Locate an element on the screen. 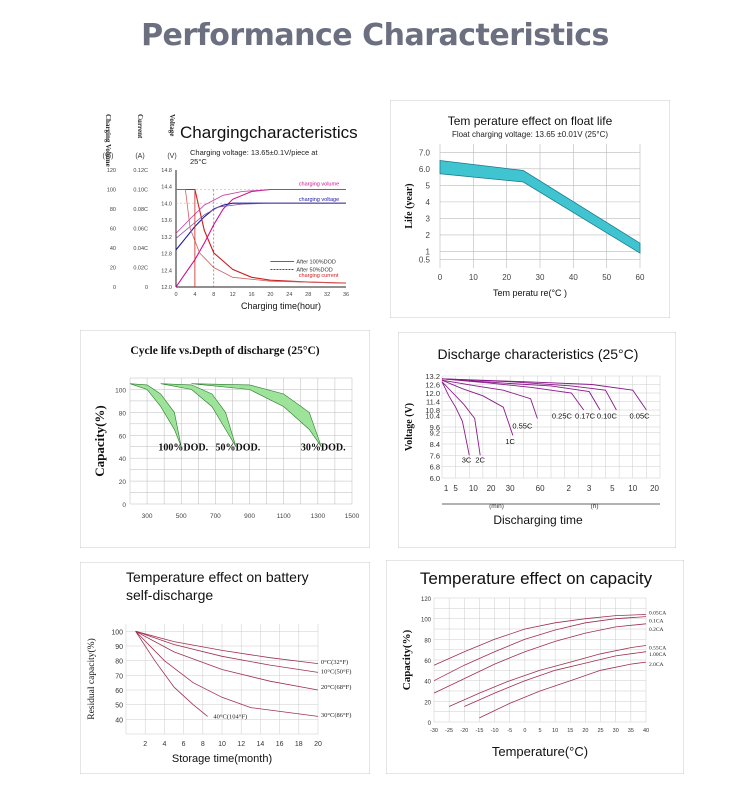  x-unit-label: (h) is located at coordinates (595, 506).